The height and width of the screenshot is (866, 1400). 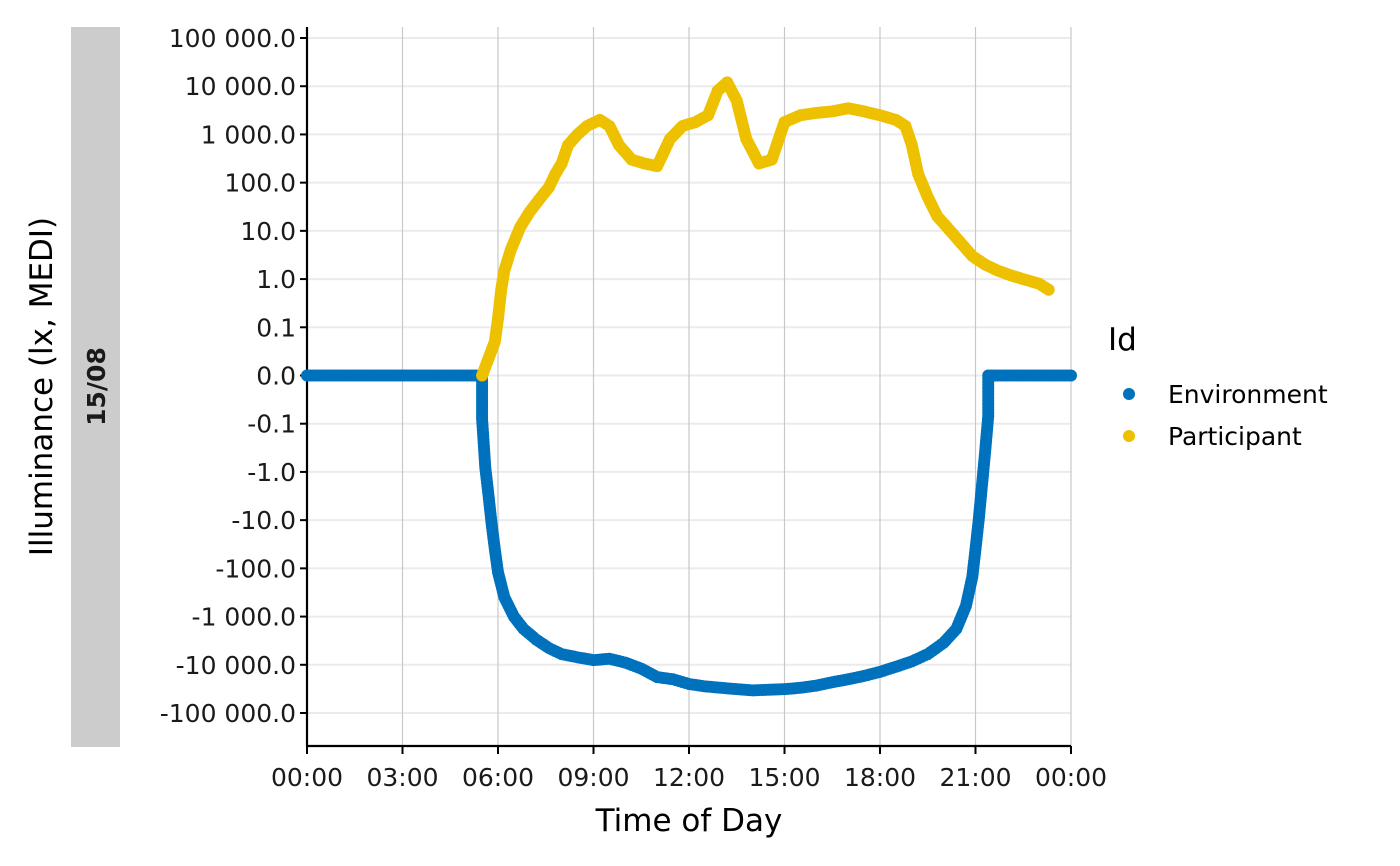 What do you see at coordinates (880, 777) in the screenshot?
I see `x-tick-label: 18:00` at bounding box center [880, 777].